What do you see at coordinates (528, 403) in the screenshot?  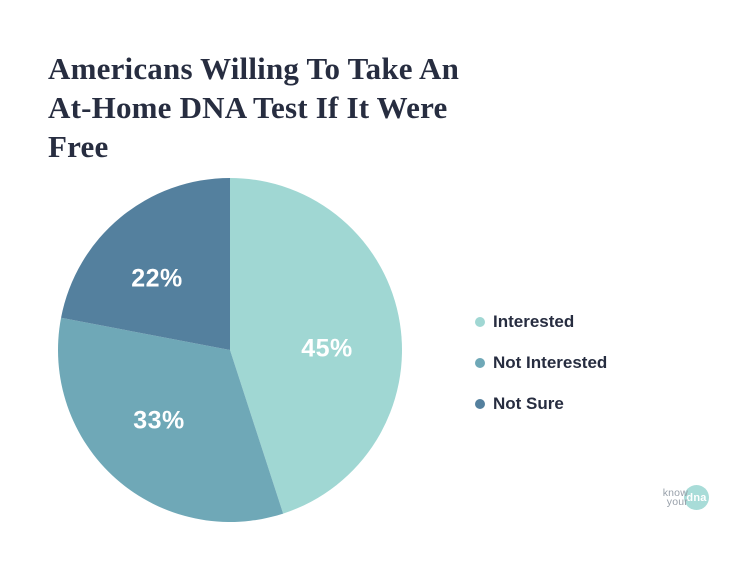 I see `legend-label-not-sure: Not Sure` at bounding box center [528, 403].